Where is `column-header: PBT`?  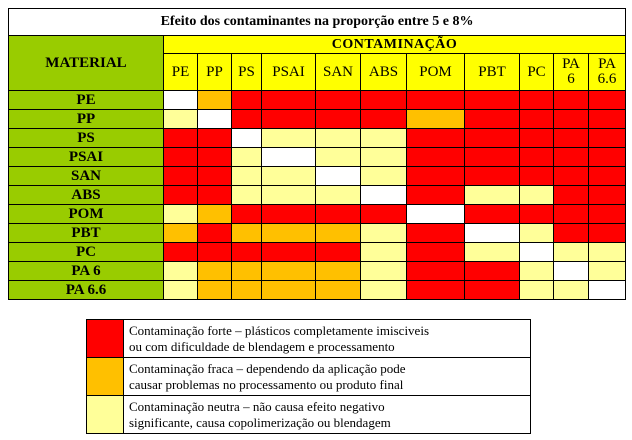 column-header: PBT is located at coordinates (492, 72).